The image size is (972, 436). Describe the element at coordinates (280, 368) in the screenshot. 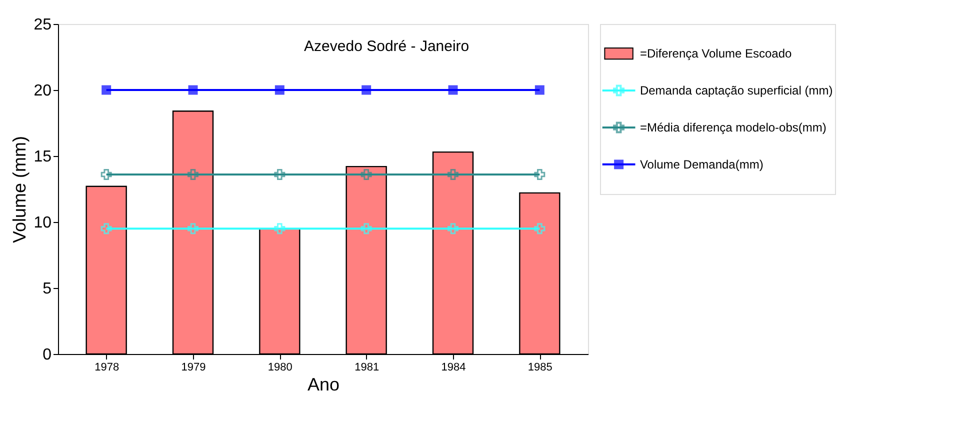

I see `x-tick-label: 1980` at that location.